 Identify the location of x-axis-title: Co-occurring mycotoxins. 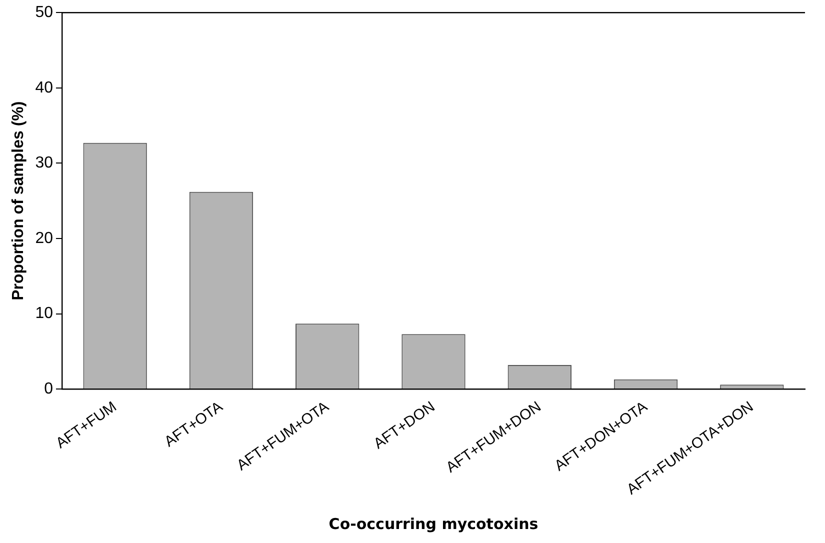
(433, 523).